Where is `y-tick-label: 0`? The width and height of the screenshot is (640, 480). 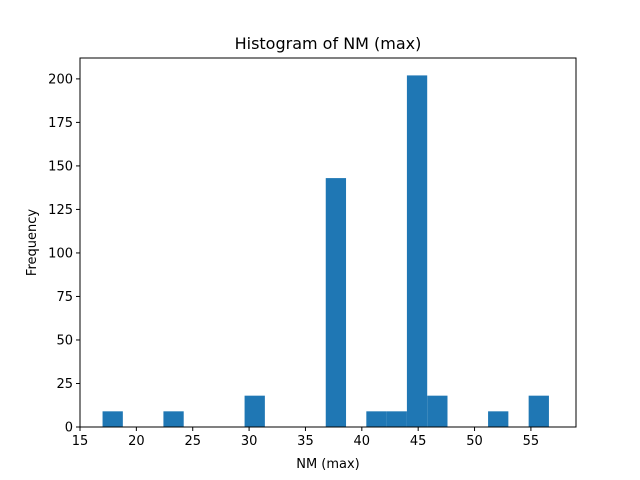
y-tick-label: 0 is located at coordinates (69, 428).